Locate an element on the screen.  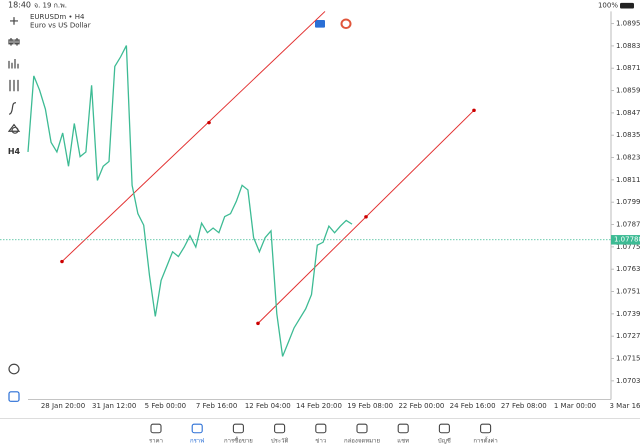
nav-label: ข่าว is located at coordinates (320, 441).